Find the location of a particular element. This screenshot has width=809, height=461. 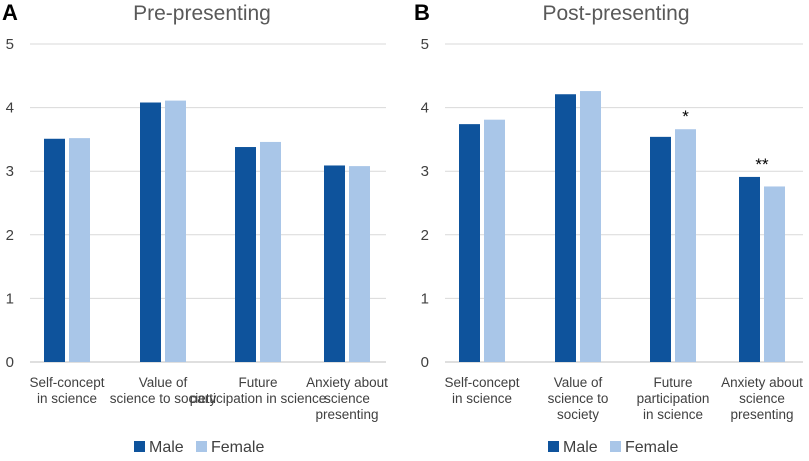

panel-letter: A is located at coordinates (10, 12).